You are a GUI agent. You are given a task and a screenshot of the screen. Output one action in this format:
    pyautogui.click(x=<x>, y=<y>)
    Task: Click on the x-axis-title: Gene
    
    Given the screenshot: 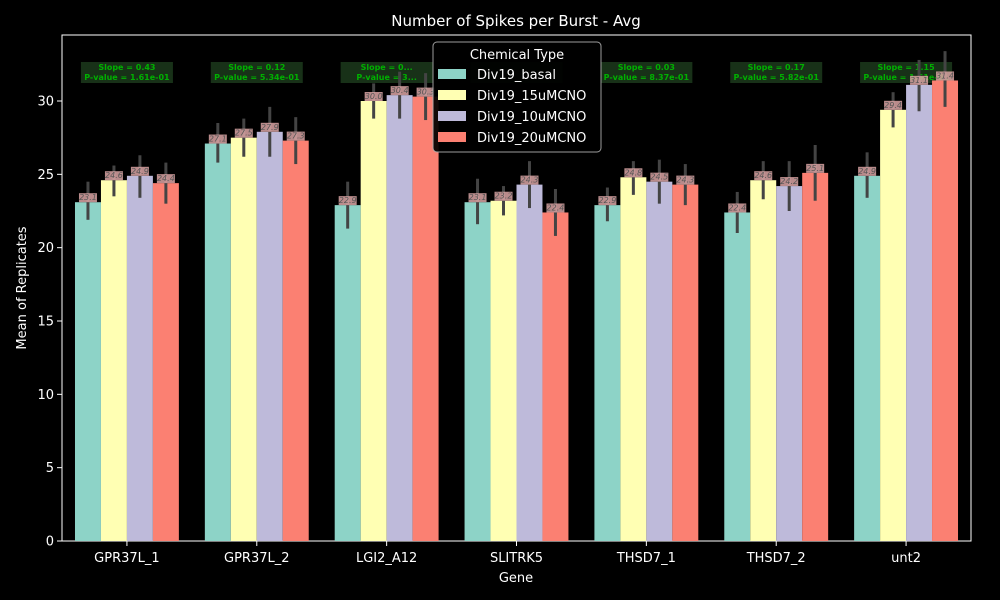 What is the action you would take?
    pyautogui.click(x=516, y=578)
    